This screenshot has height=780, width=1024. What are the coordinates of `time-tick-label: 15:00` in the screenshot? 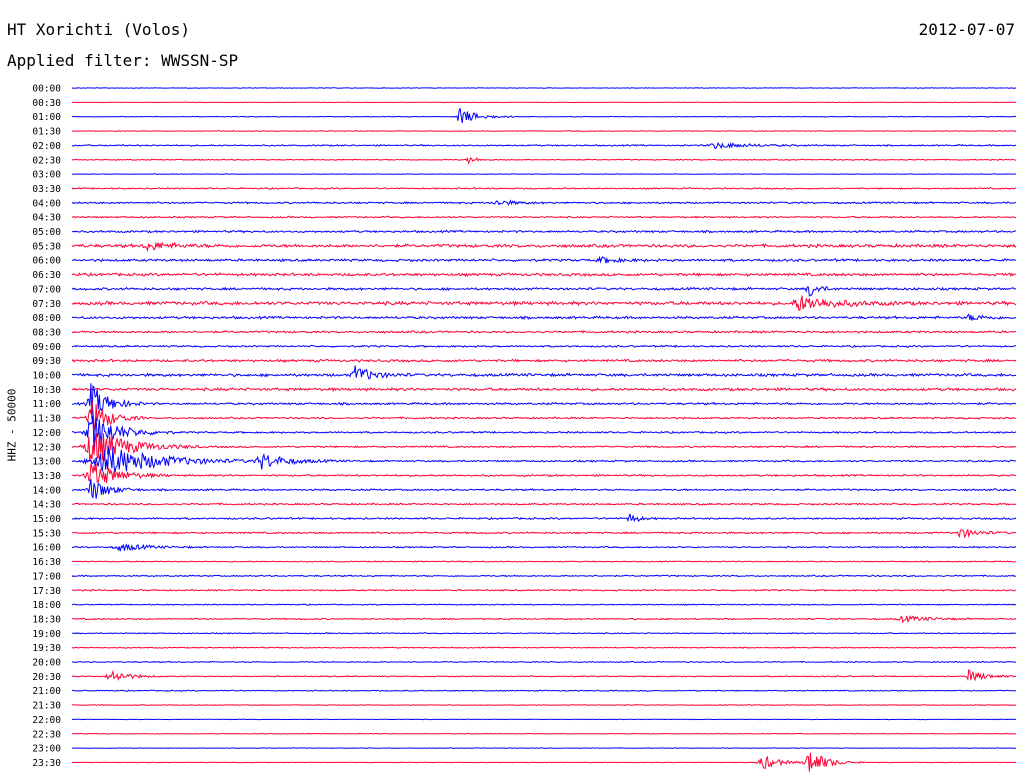 It's located at (46, 519).